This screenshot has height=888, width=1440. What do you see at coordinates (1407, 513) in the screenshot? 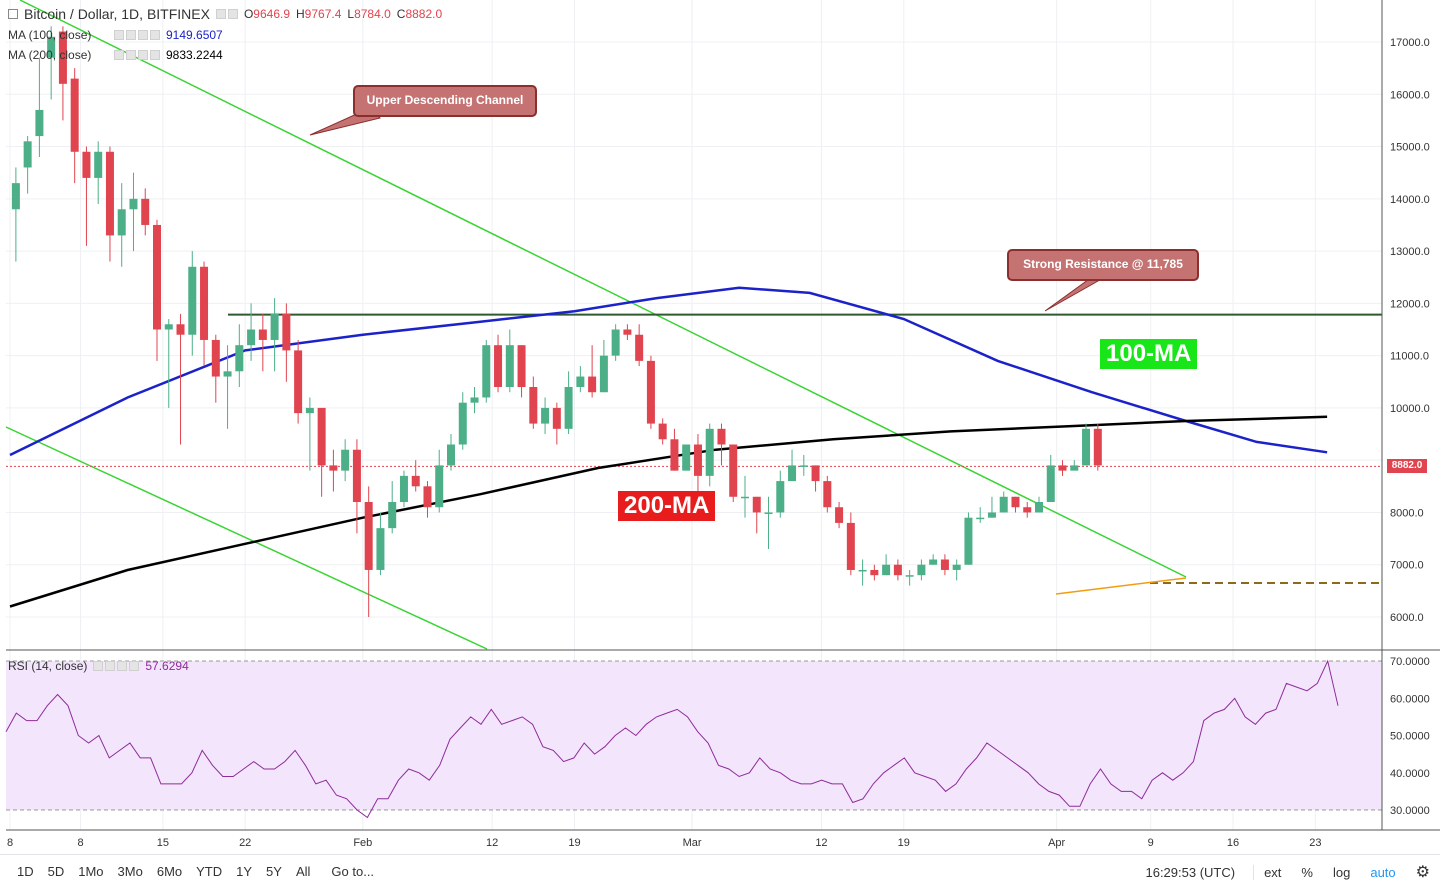
I see `price-tick-label: 8000.0` at bounding box center [1407, 513].